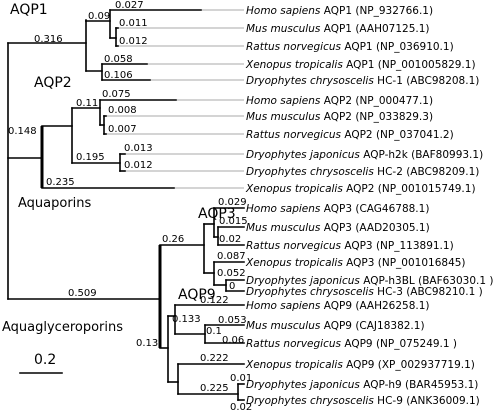 The width and height of the screenshot is (500, 411). Describe the element at coordinates (350, 47) in the screenshot. I see `leaf-label: Rattus norvegicus AQP1 (NP_036910.1)` at that location.